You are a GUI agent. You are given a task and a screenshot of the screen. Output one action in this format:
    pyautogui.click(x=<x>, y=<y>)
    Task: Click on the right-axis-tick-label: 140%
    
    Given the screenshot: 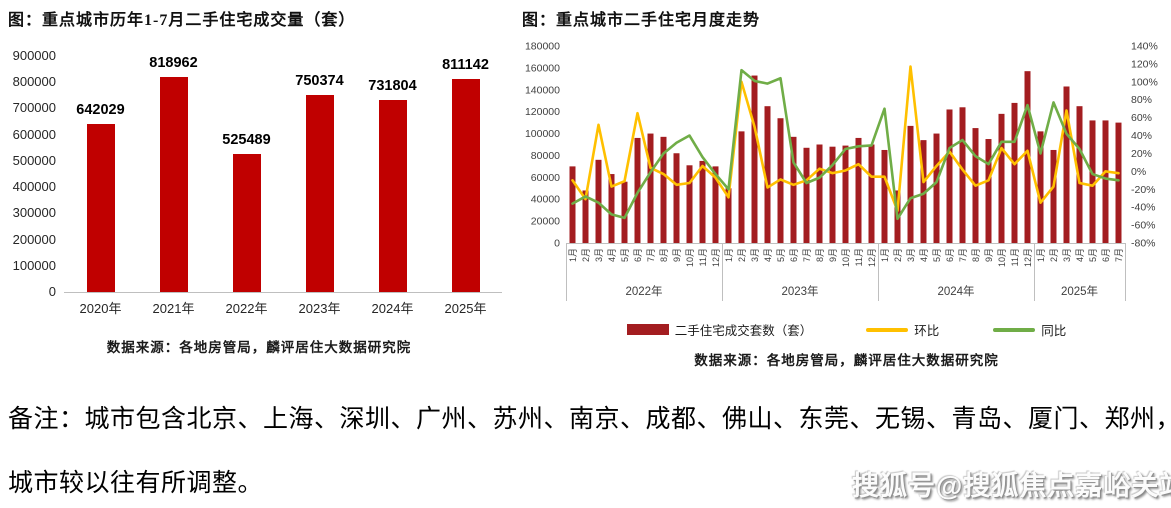 What is the action you would take?
    pyautogui.click(x=1144, y=47)
    